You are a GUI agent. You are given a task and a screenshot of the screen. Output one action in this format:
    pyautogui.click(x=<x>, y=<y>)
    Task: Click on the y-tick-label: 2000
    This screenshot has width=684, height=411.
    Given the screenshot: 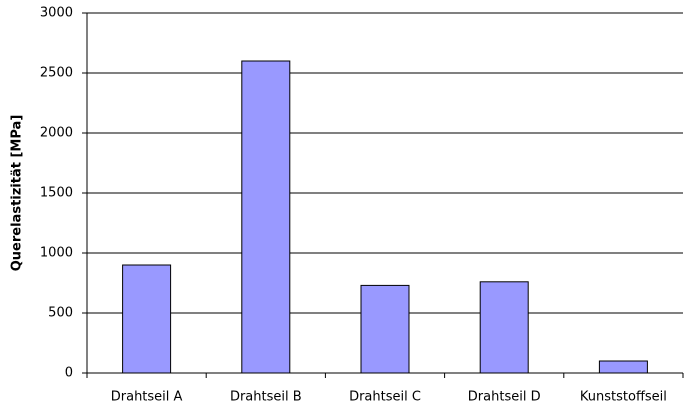 What is the action you would take?
    pyautogui.click(x=56, y=133)
    